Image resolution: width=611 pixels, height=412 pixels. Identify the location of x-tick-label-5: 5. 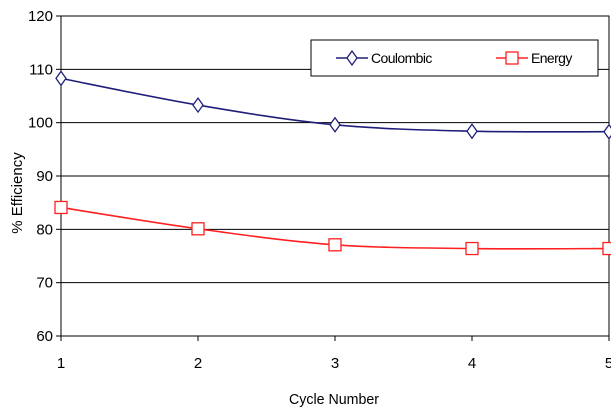
(608, 363).